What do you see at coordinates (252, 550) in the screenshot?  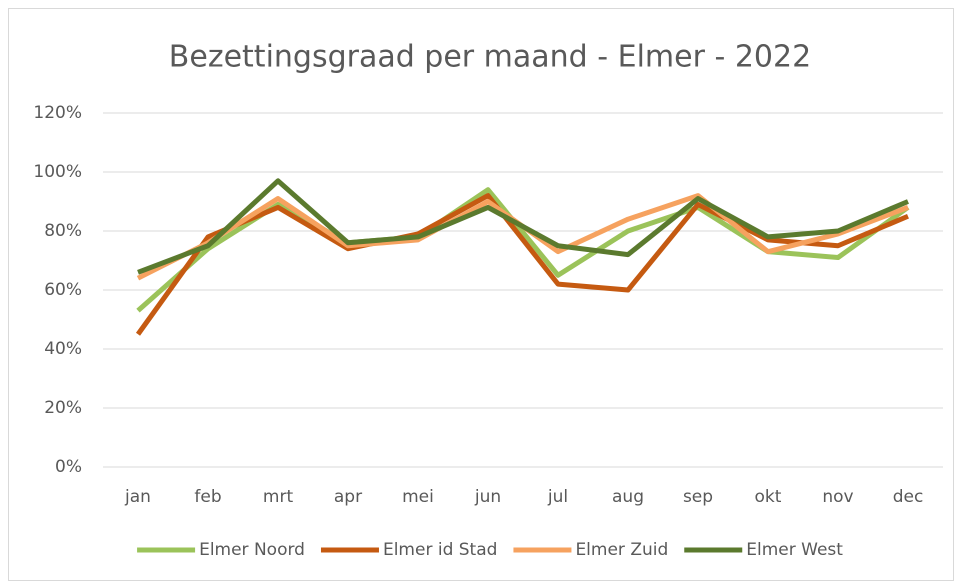 I see `legend-label: Elmer Noord` at bounding box center [252, 550].